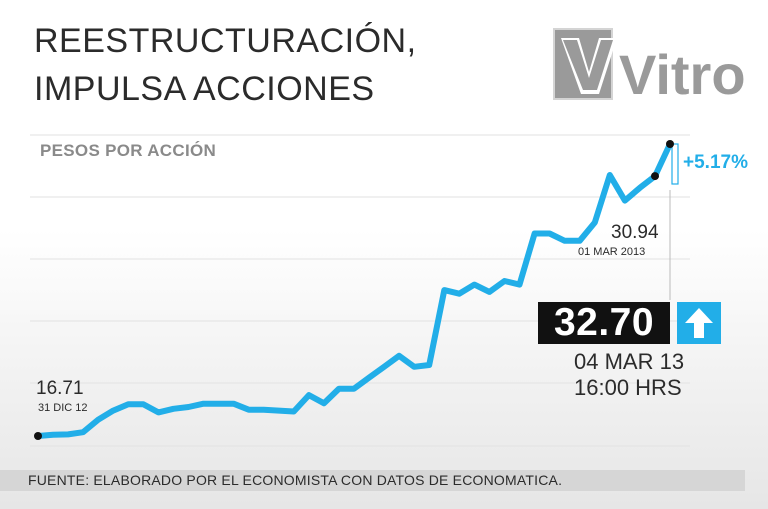  What do you see at coordinates (675, 164) in the screenshot?
I see `change-bracket` at bounding box center [675, 164].